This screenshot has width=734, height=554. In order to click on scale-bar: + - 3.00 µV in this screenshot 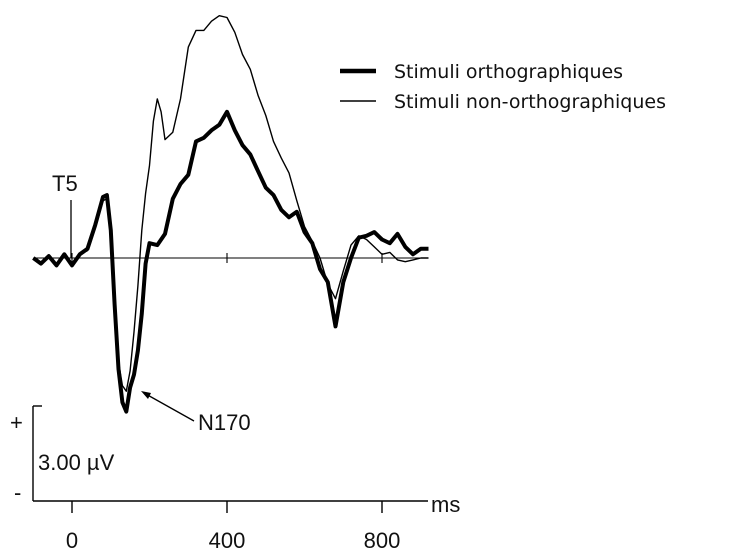, I will do `click(62, 455)`.